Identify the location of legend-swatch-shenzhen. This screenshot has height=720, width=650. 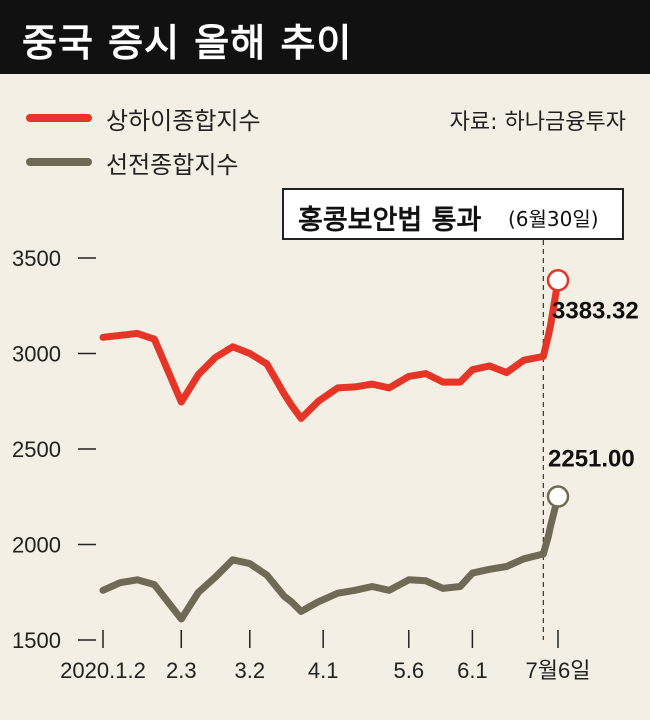
(59, 162).